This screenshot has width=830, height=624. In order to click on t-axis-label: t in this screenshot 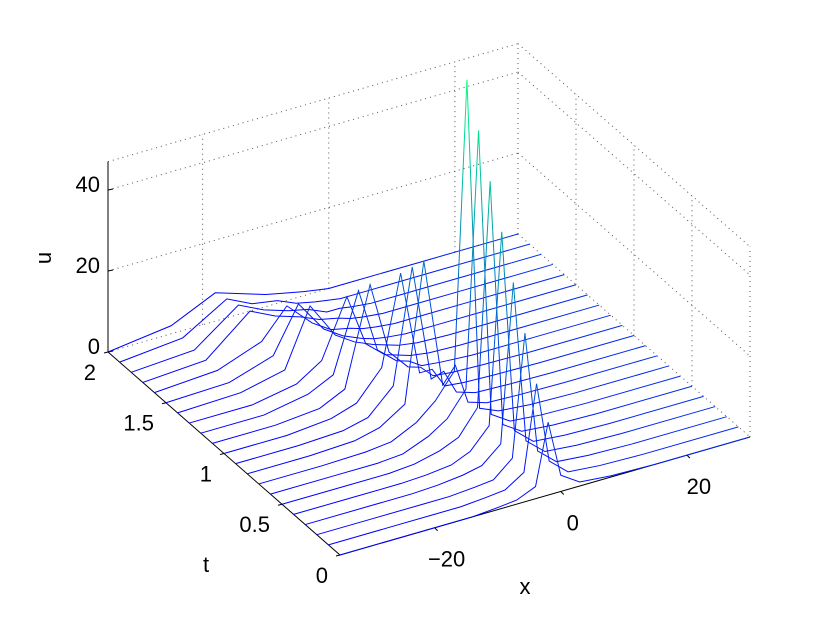, I will do `click(206, 564)`.